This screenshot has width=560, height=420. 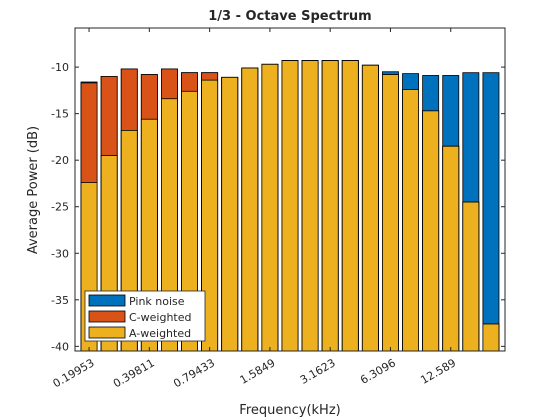 I want to click on y-tick-label: -10, so click(x=60, y=67).